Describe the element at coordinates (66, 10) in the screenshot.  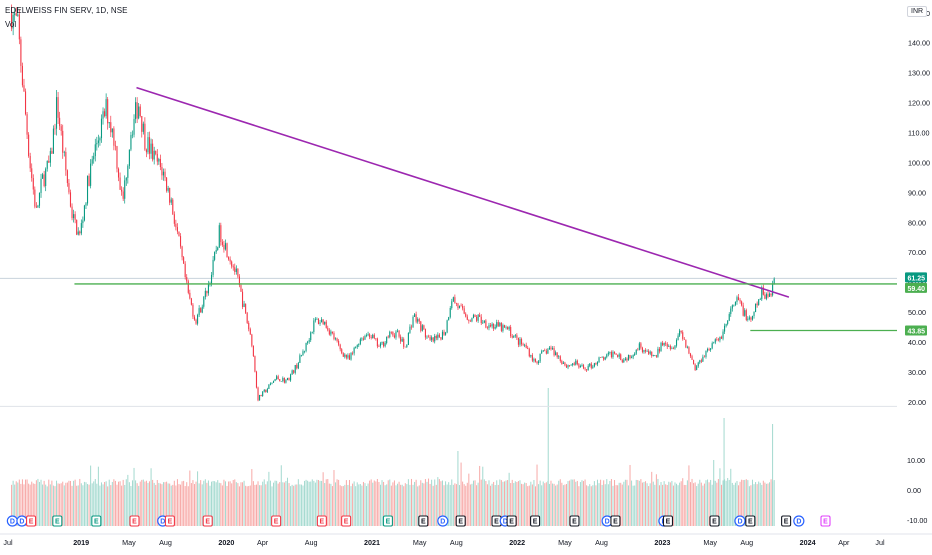
I see `symbol-title: EDELWEISS FIN SERV, 1D, NSE` at that location.